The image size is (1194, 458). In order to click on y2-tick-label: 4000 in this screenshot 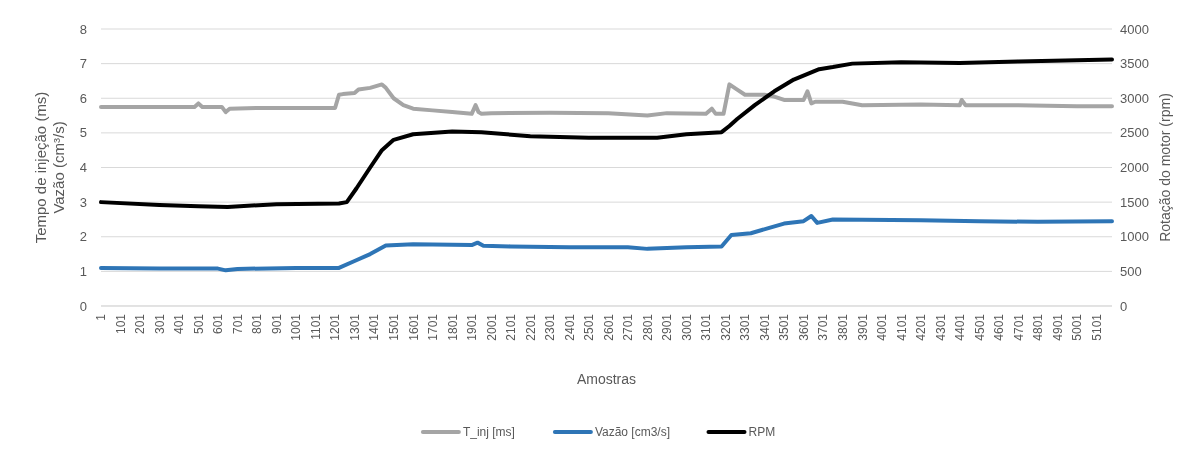, I will do `click(1134, 29)`.